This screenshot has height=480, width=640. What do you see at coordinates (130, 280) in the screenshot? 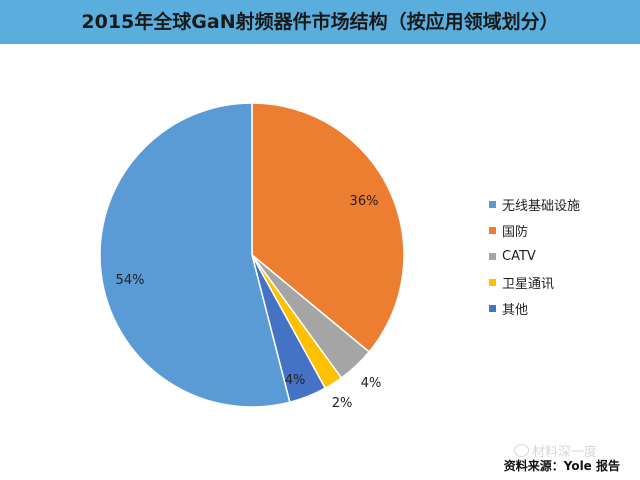
I see `slice-label: 54%` at bounding box center [130, 280].